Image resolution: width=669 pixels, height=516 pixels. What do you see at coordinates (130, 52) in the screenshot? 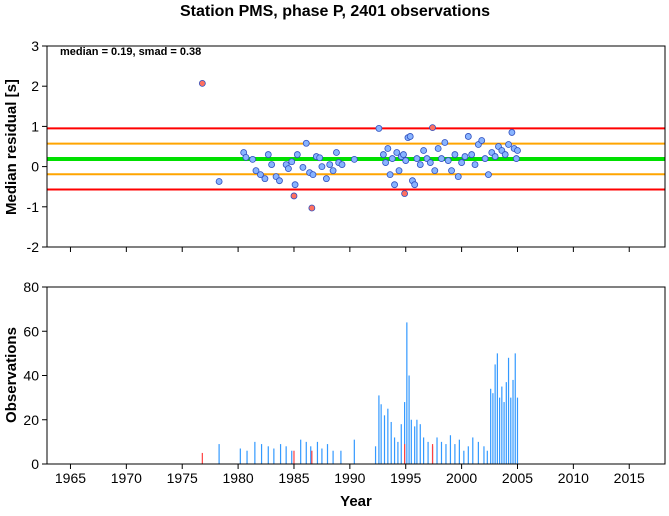
I see `annotation: median = 0.19, smad = 0.38` at bounding box center [130, 52].